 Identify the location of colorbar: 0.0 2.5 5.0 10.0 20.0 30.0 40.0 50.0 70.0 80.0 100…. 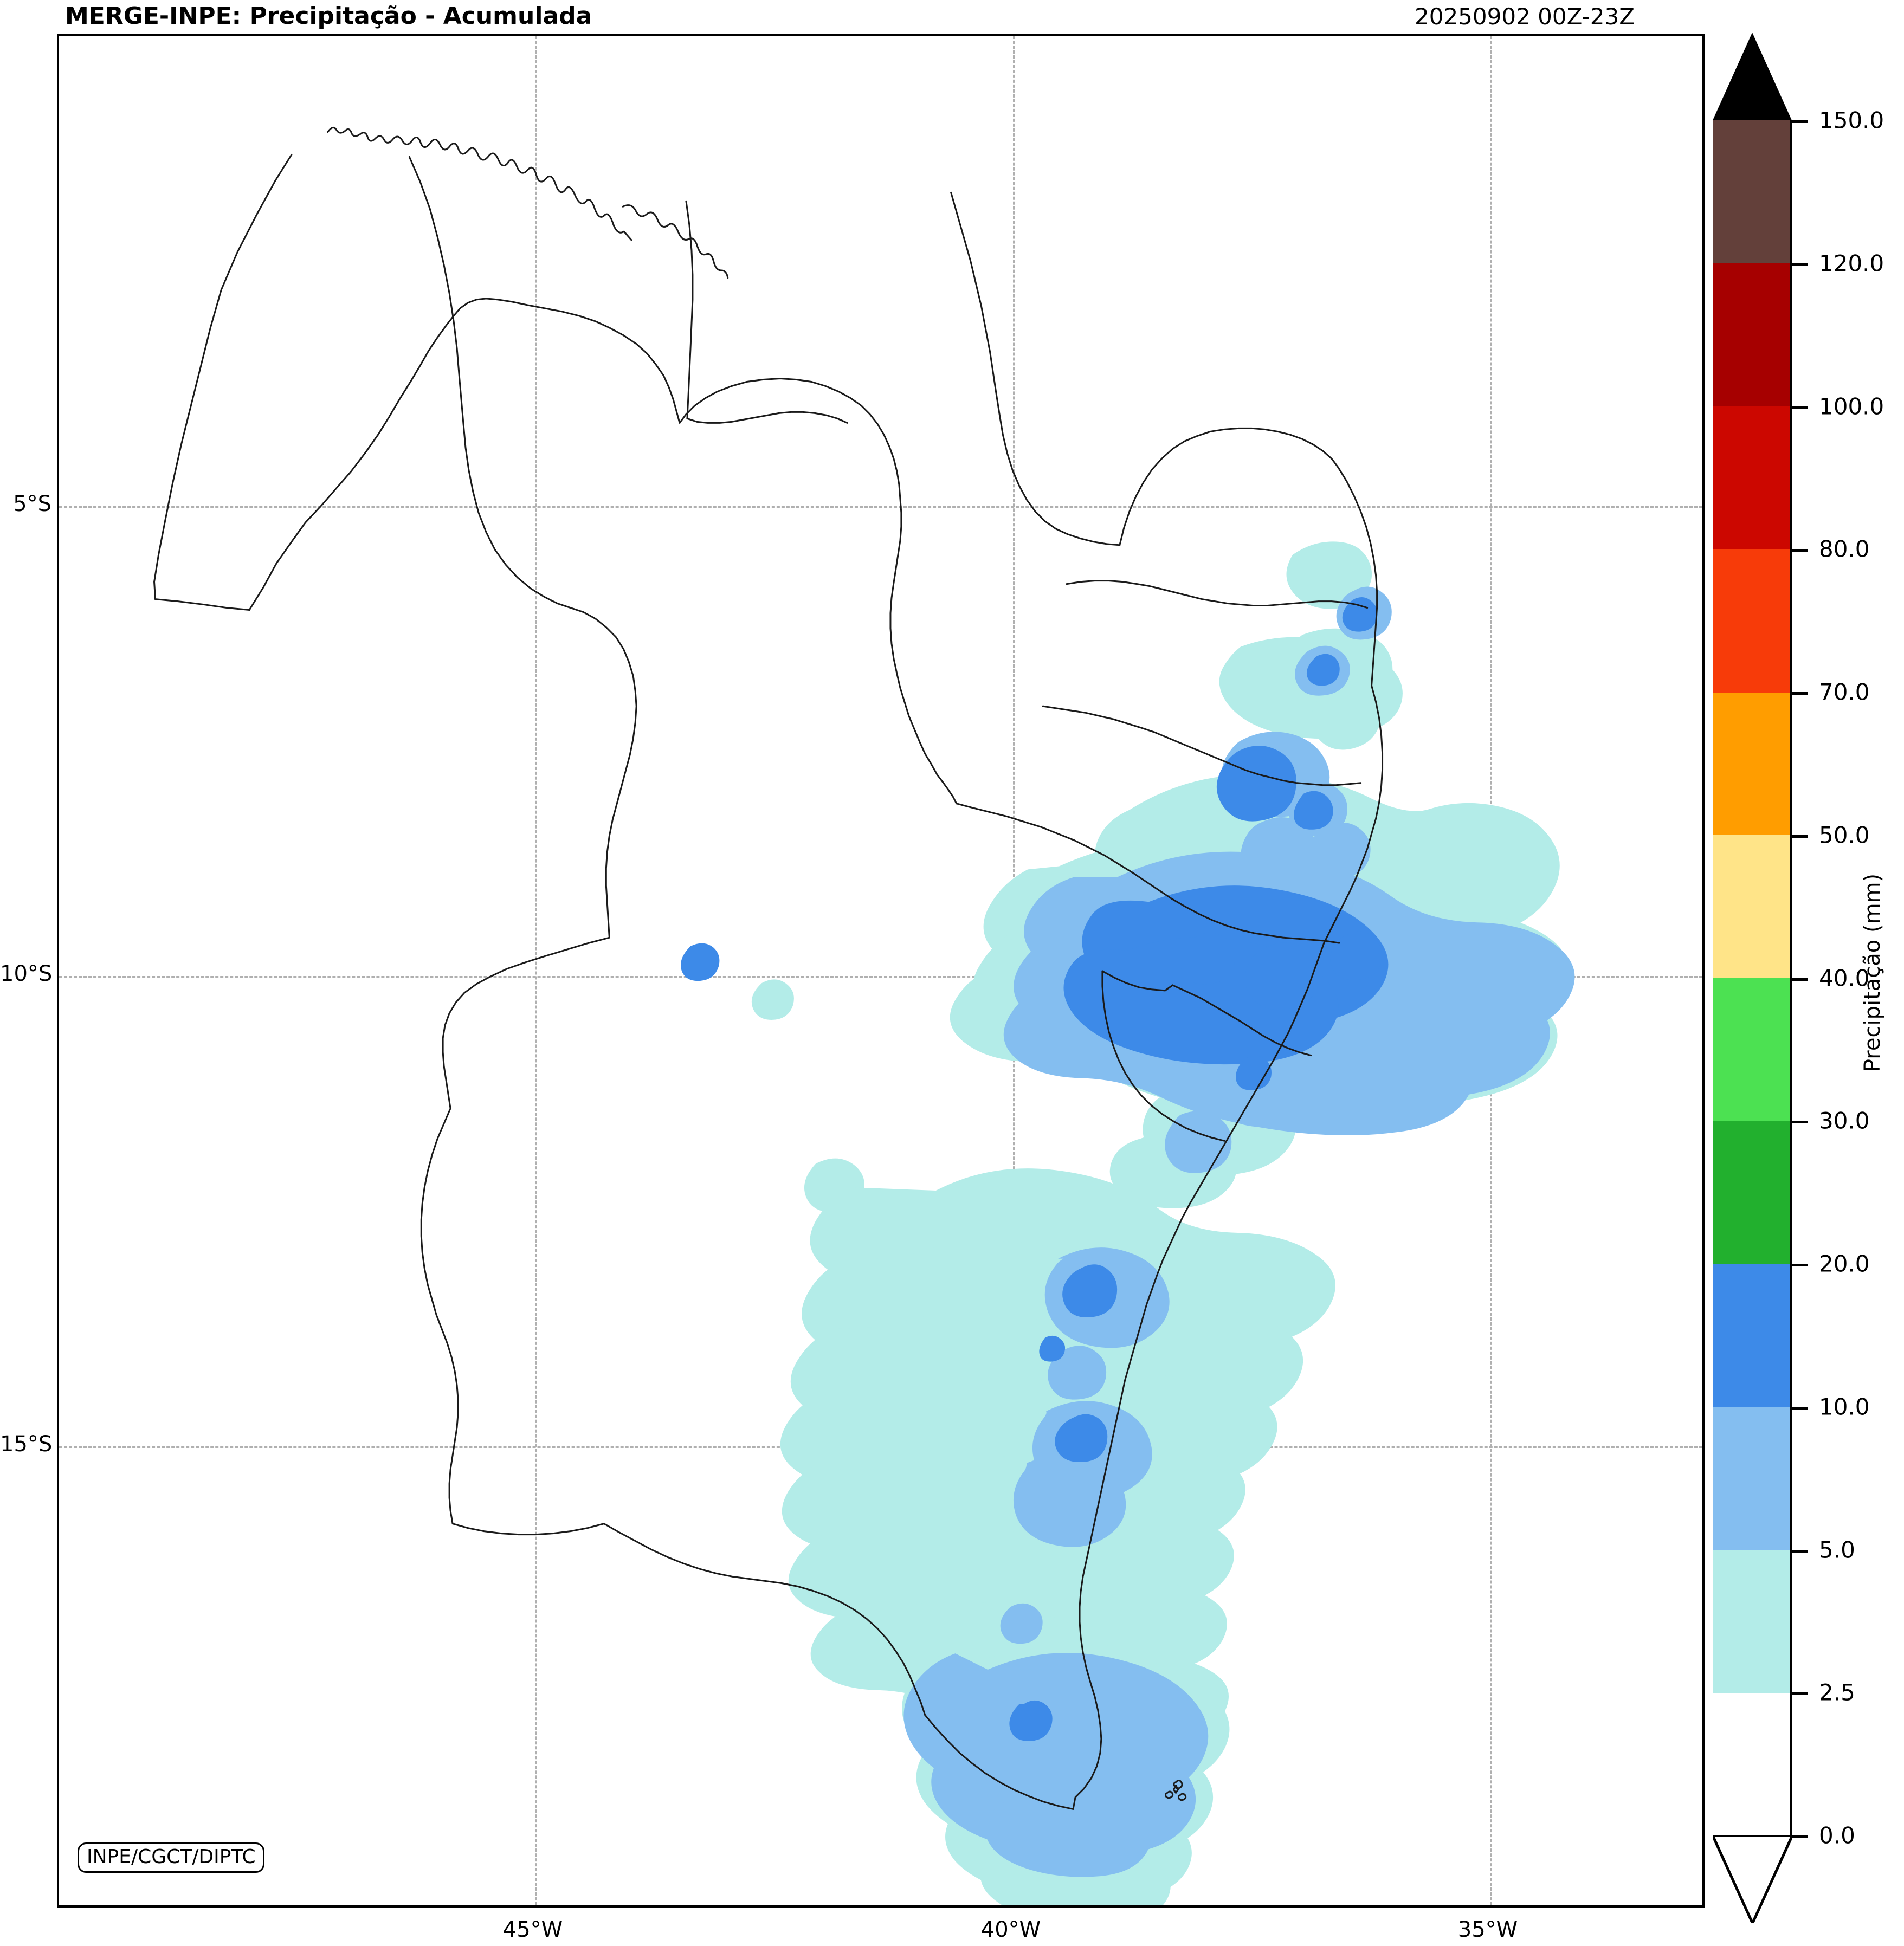
(1798, 978).